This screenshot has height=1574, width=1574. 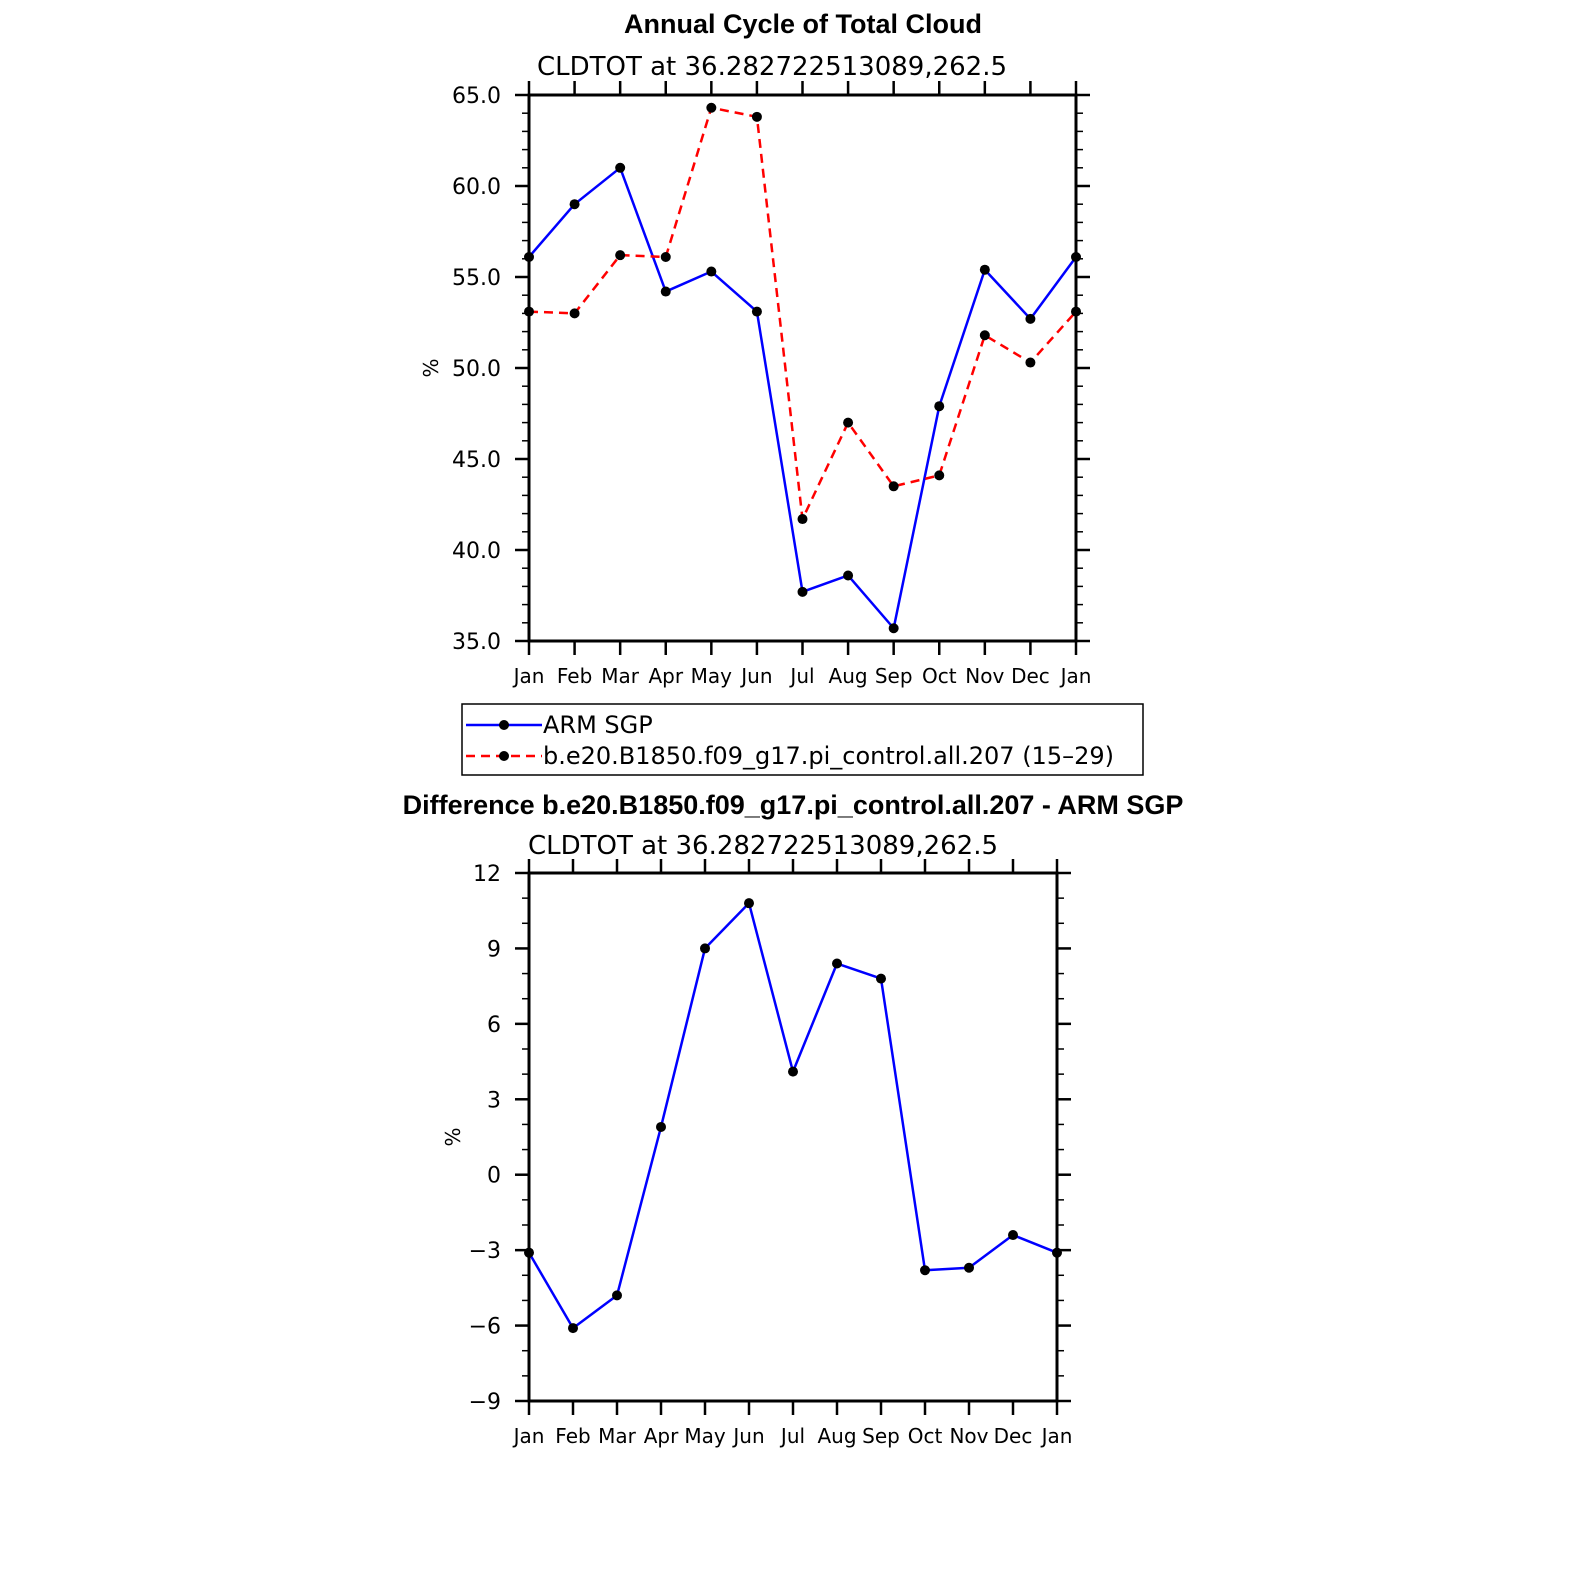 What do you see at coordinates (431, 367) in the screenshot?
I see `y-axis-label: %` at bounding box center [431, 367].